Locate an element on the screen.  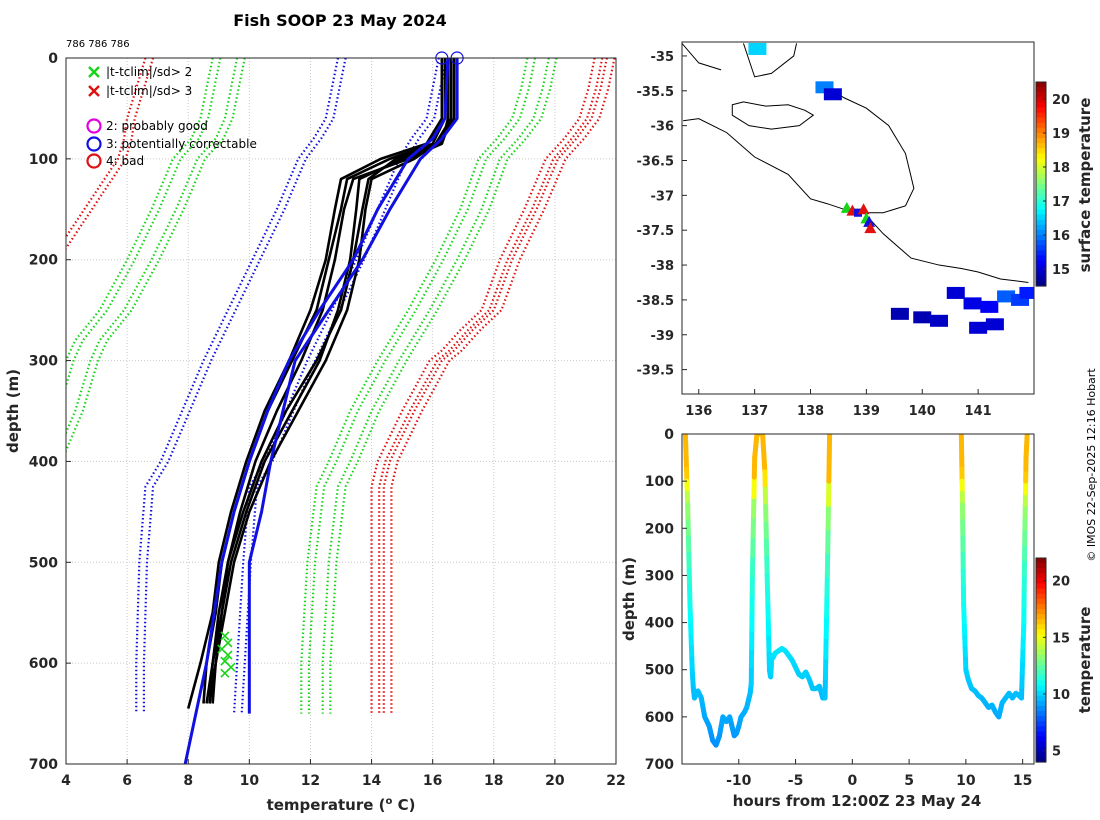
section-x-tick-label: -10 is located at coordinates (739, 781).